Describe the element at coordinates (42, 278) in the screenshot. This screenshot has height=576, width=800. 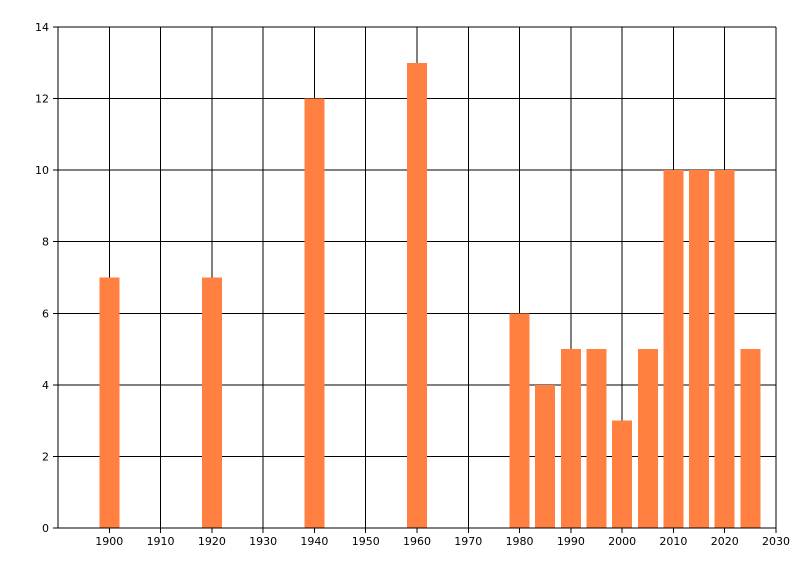
I see `y-axis-tick-labels: 0 2 4 6 8 10 12 14` at that location.